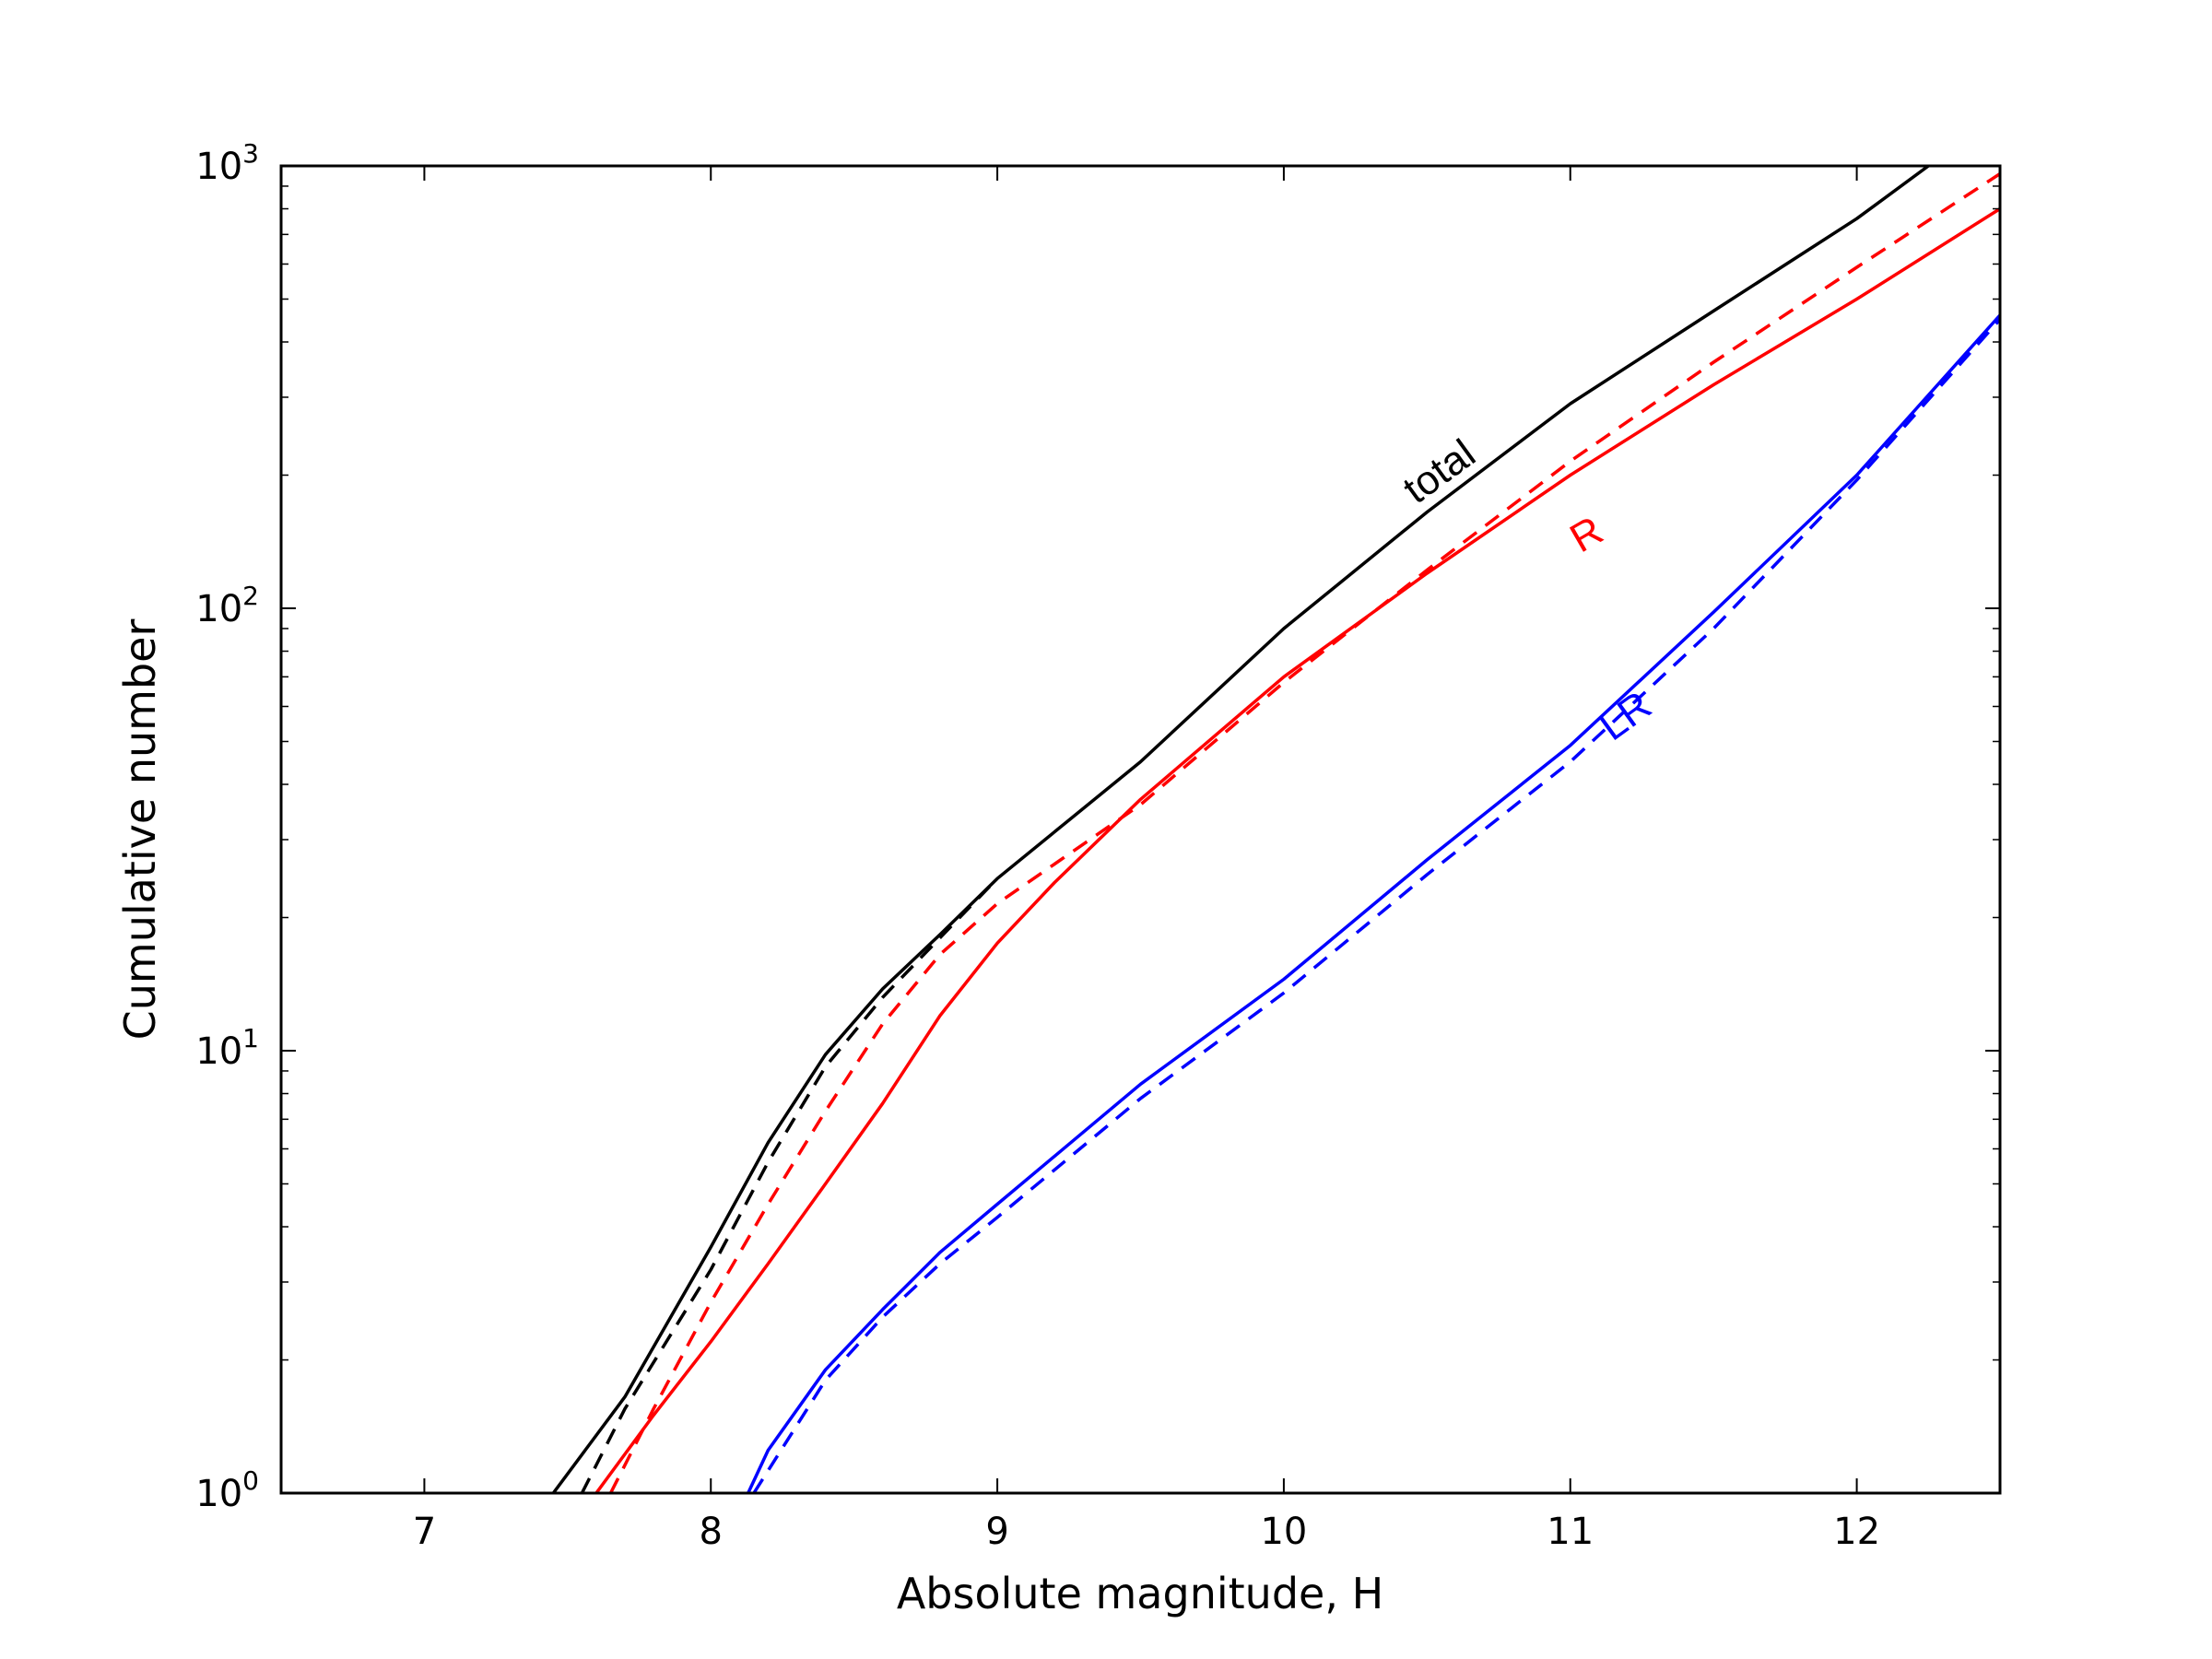 The height and width of the screenshot is (1659, 2212). What do you see at coordinates (1439, 472) in the screenshot?
I see `series-label-total: total` at bounding box center [1439, 472].